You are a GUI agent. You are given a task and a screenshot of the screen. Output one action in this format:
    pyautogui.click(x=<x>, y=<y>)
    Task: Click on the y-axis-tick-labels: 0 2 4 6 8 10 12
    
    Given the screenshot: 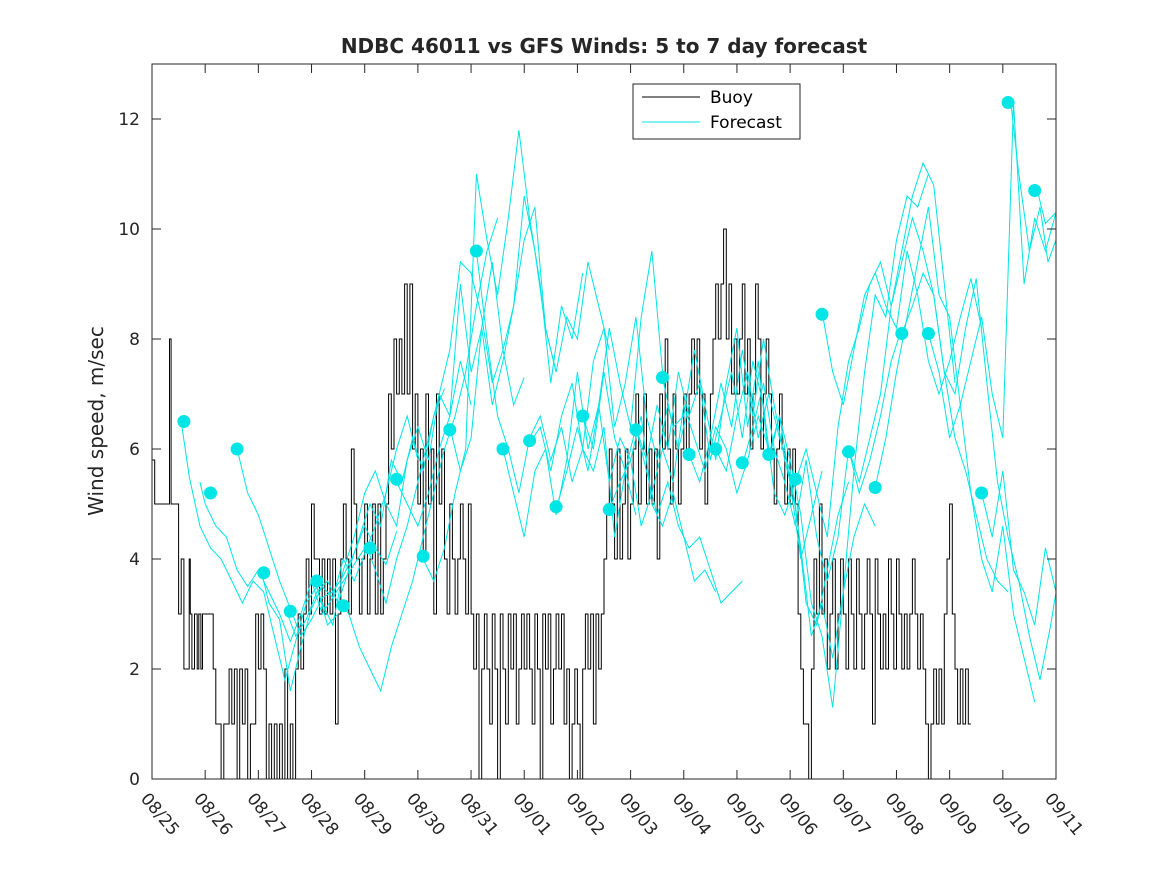 What is the action you would take?
    pyautogui.click(x=129, y=450)
    